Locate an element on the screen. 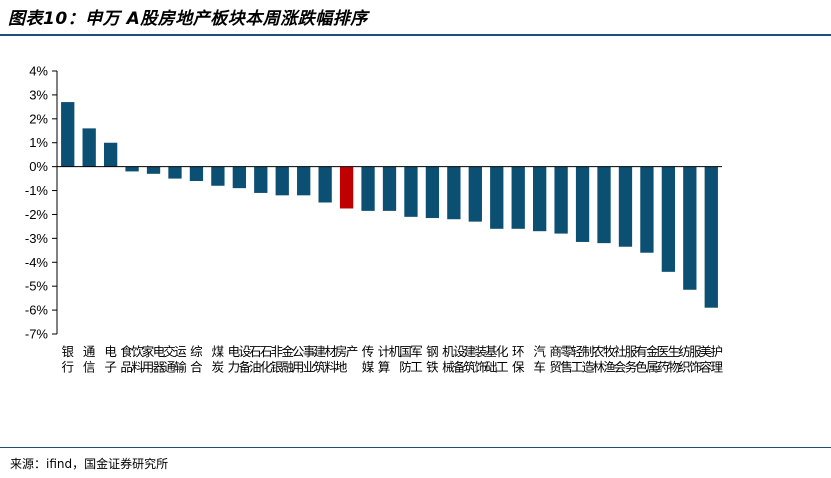 Image resolution: width=831 pixels, height=478 pixels. category-label-11: 公用事业 is located at coordinates (304, 359).